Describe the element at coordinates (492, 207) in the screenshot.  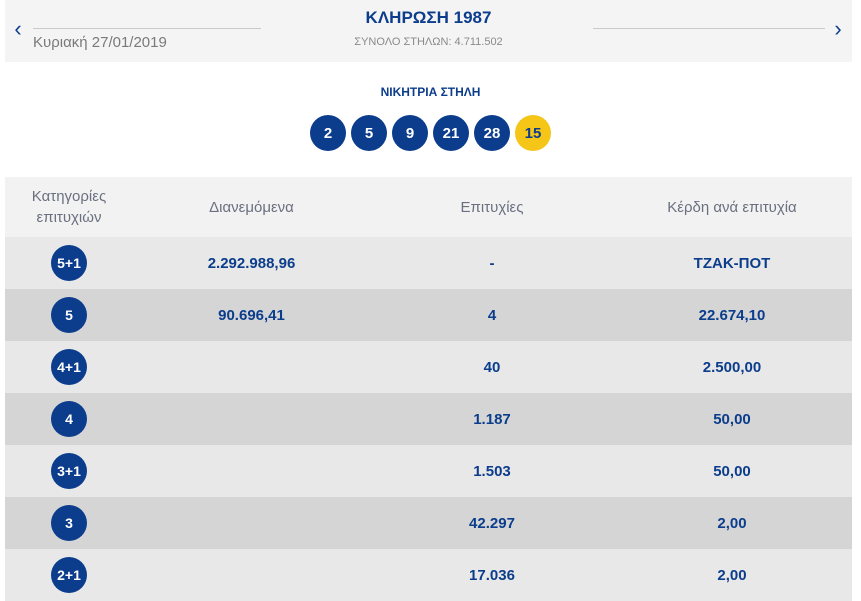
I see `header-winners: Επιτυχίες` at that location.